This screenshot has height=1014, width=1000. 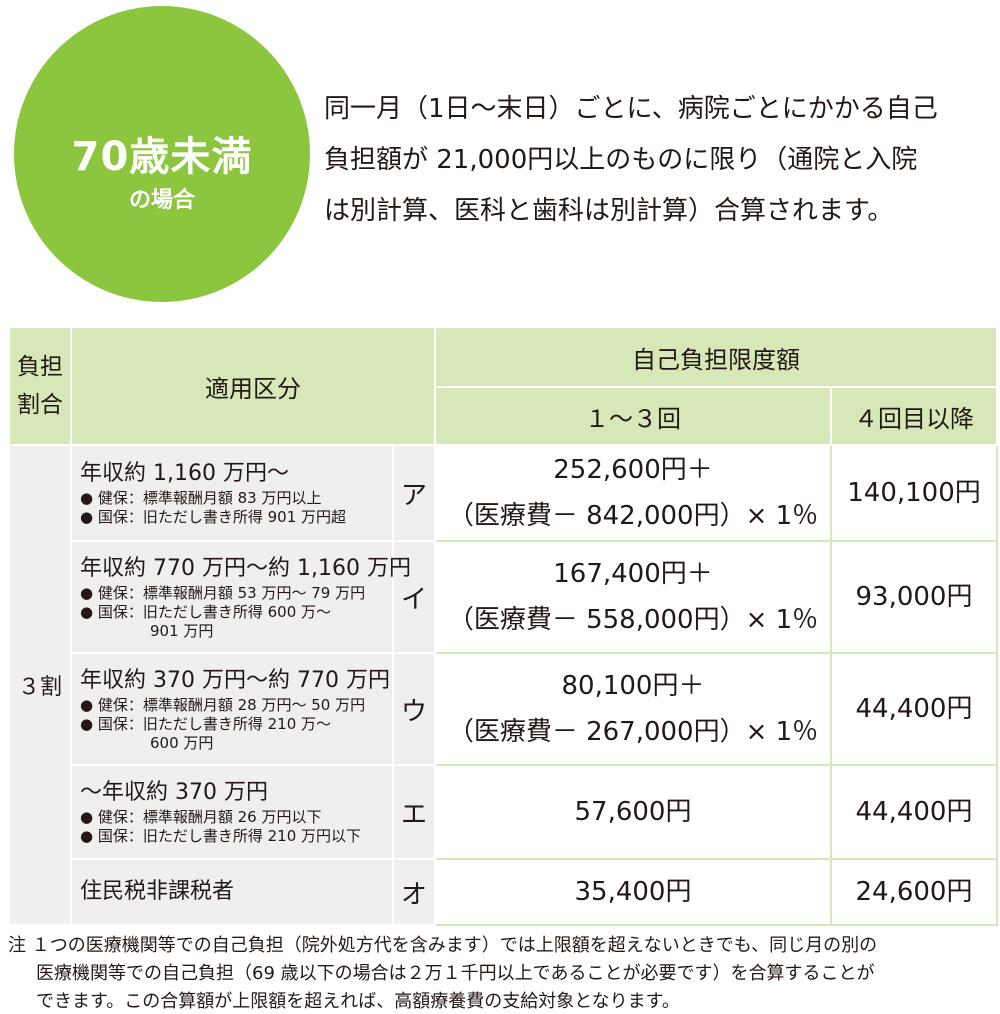 What do you see at coordinates (633, 709) in the screenshot?
I see `limit-1-3: 80,100円＋ （医療費－ 267,000円）× 1％` at bounding box center [633, 709].